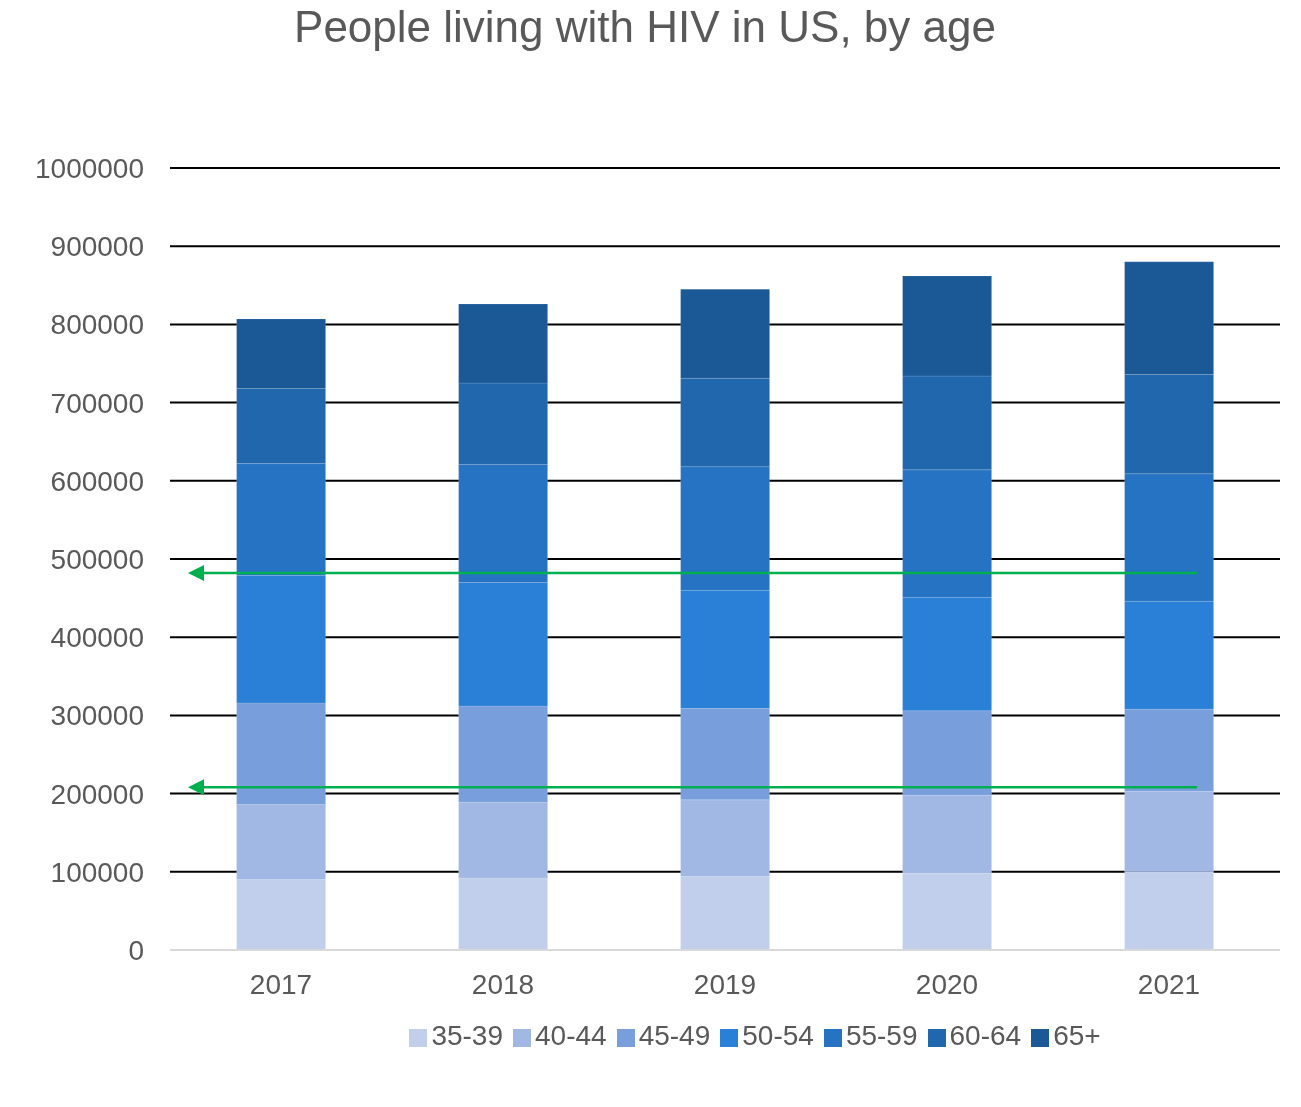  What do you see at coordinates (985, 1035) in the screenshot?
I see `legend-label: 60-64` at bounding box center [985, 1035].